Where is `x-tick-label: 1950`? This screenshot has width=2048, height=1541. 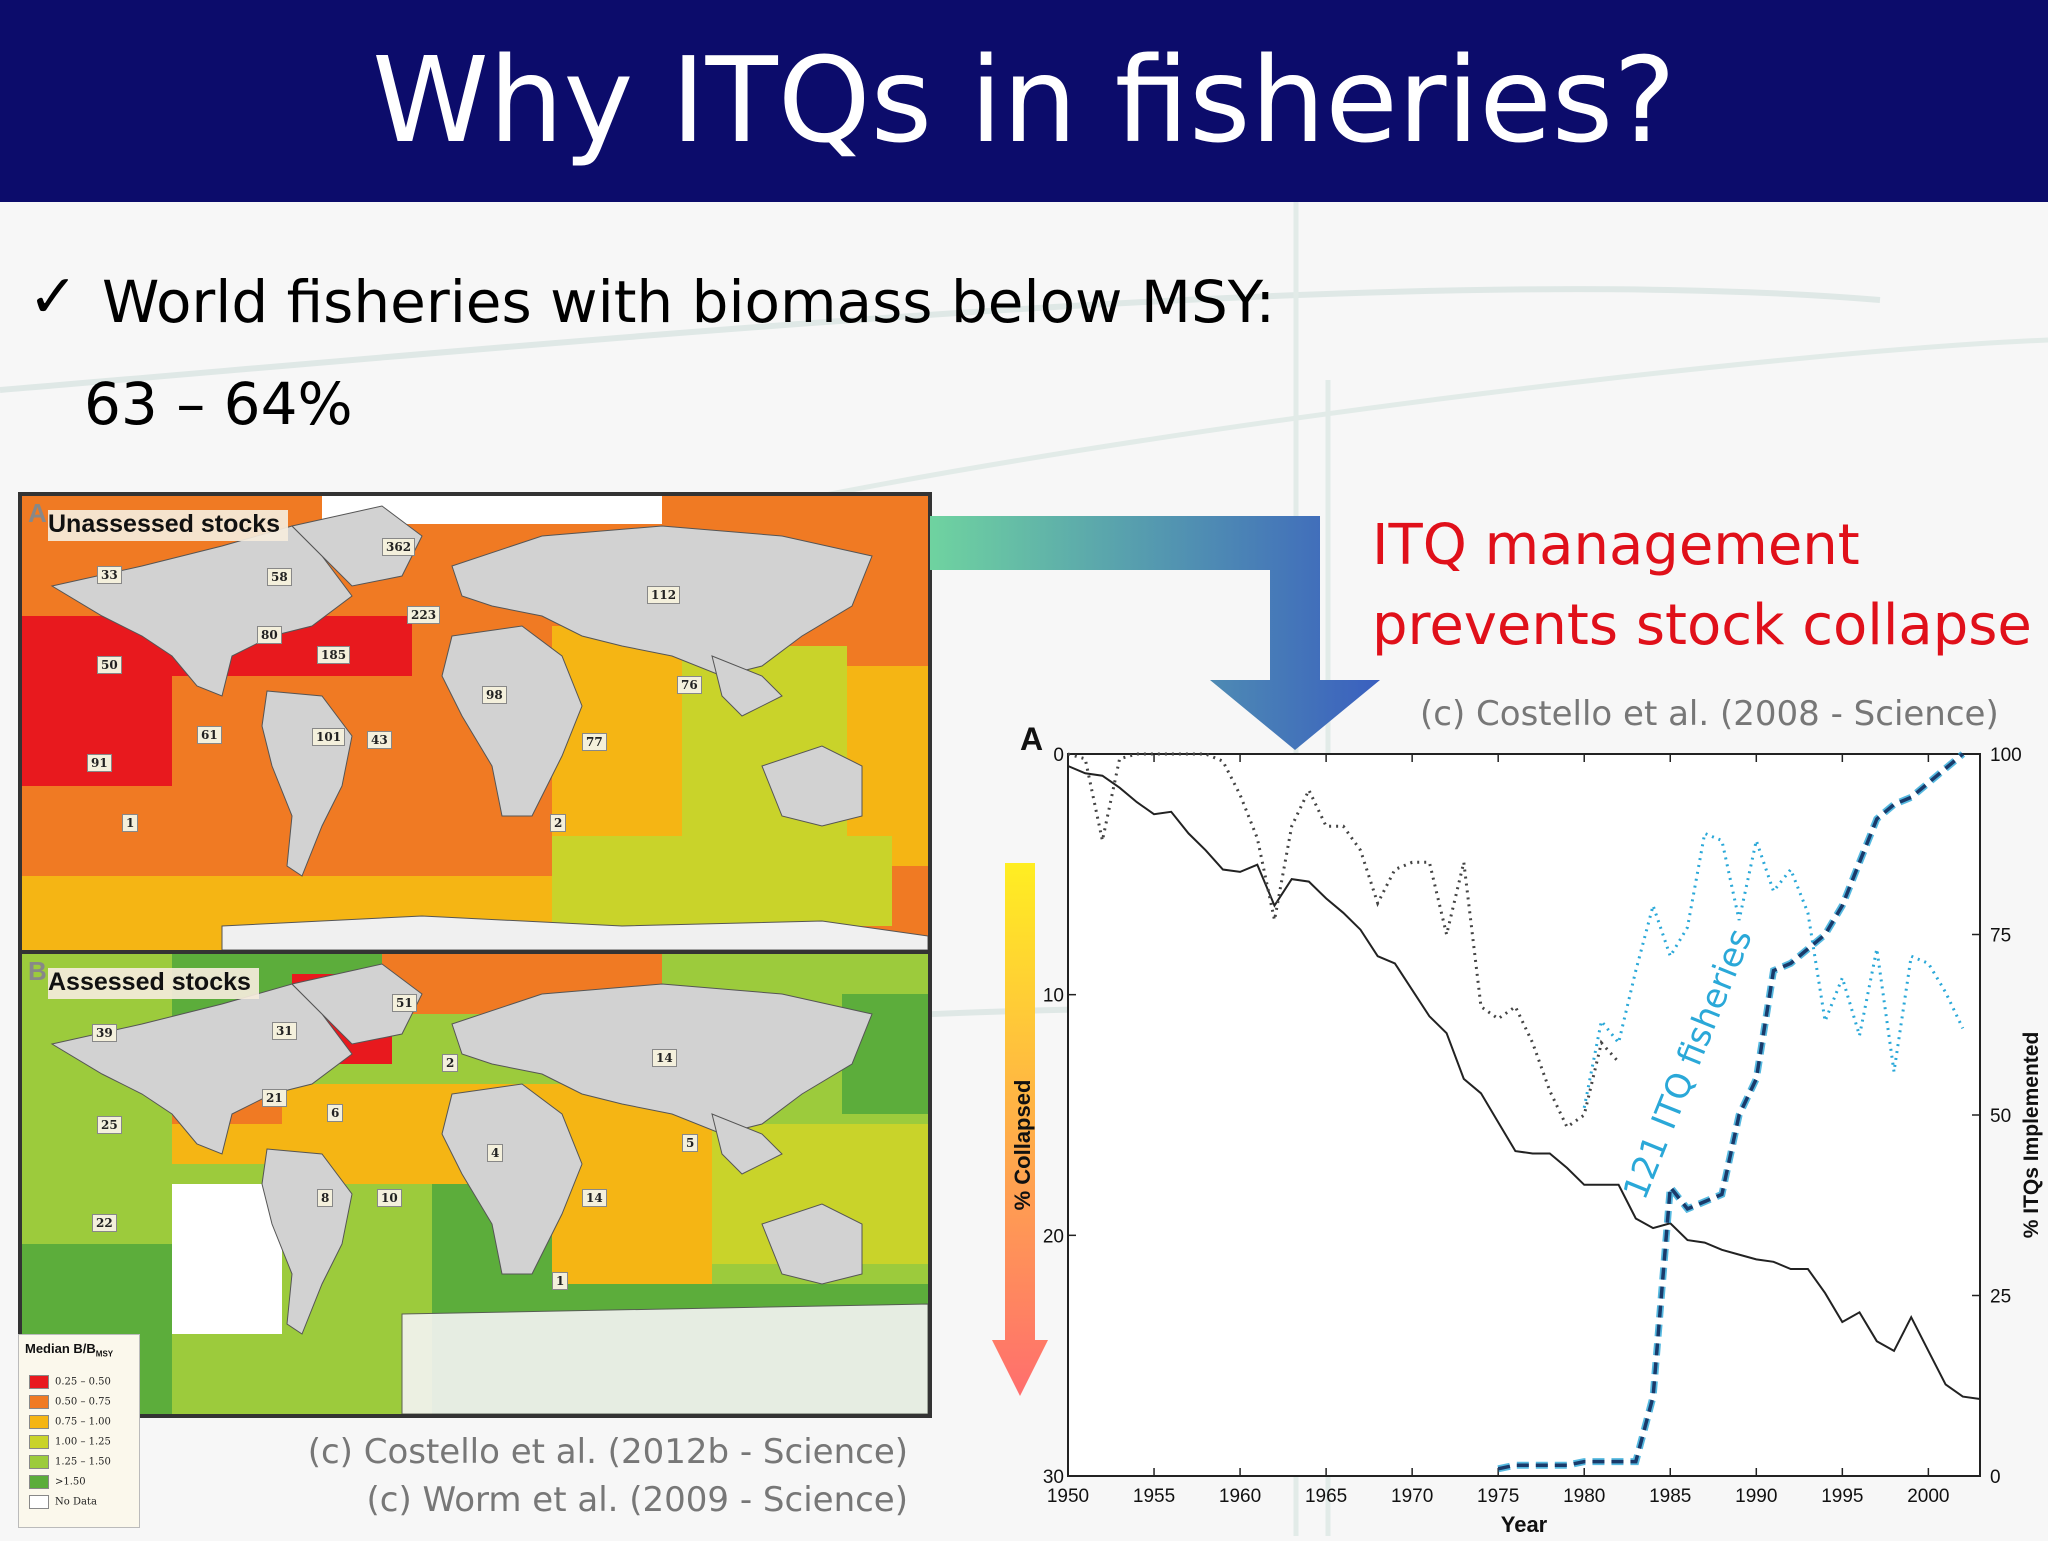
x-tick-label: 1950 is located at coordinates (1068, 1496).